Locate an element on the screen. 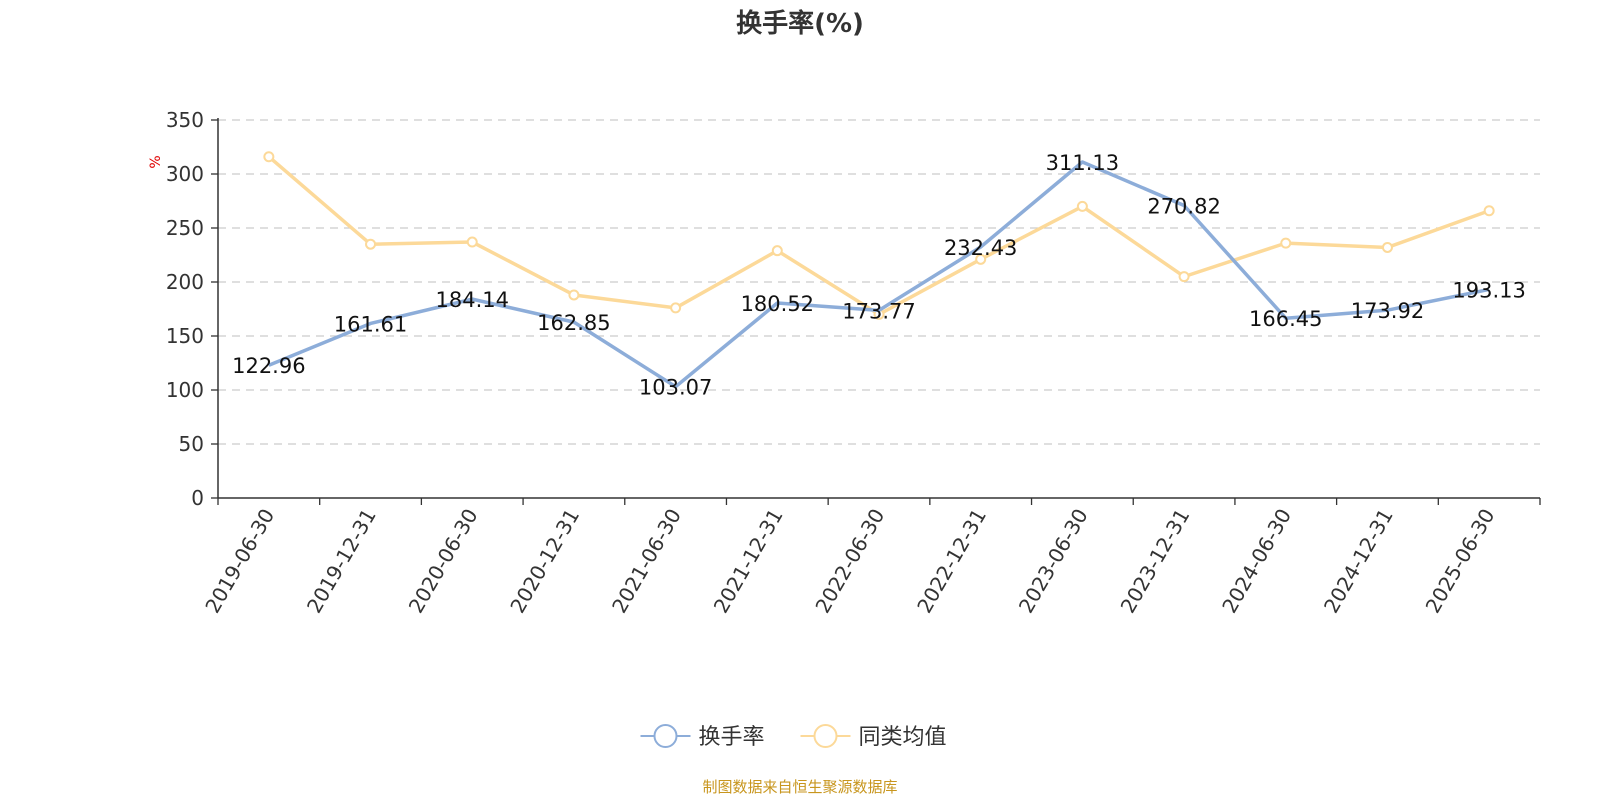 This screenshot has width=1600, height=800. legend-label: 换手率 is located at coordinates (732, 737).